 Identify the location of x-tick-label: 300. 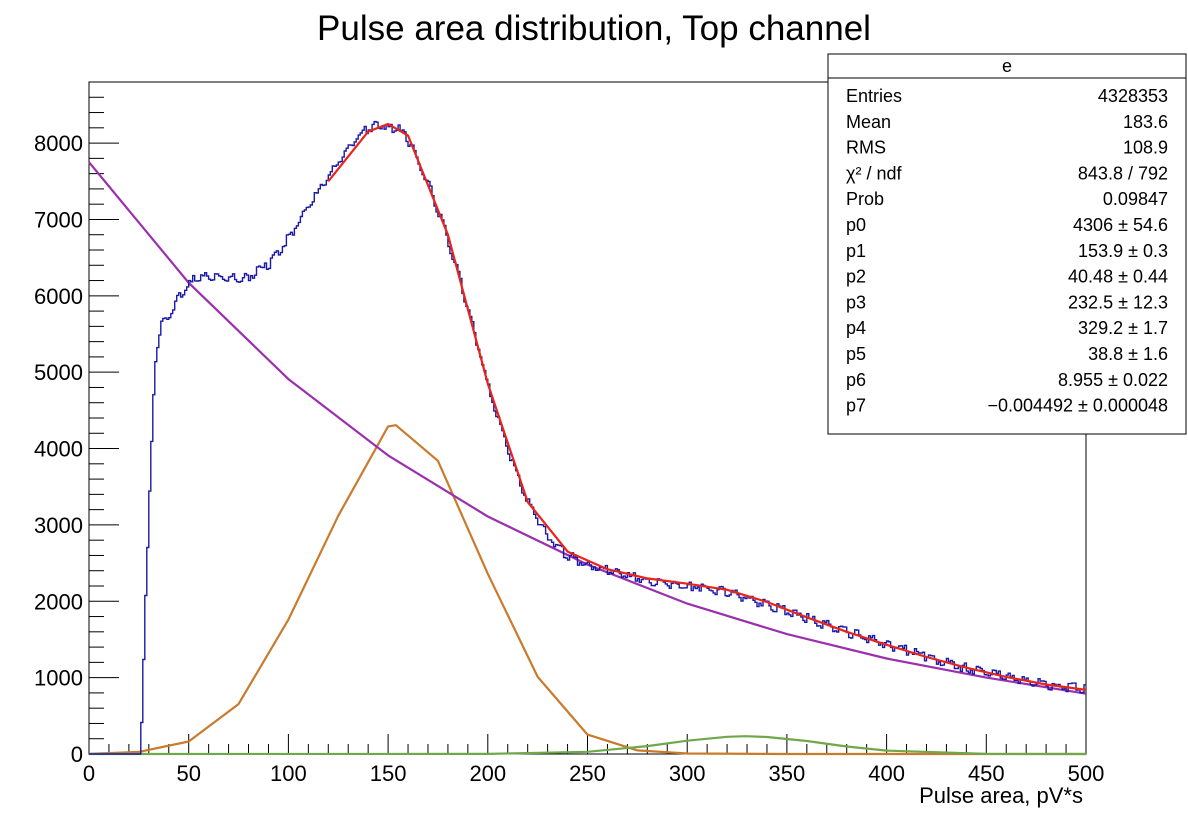
(687, 773).